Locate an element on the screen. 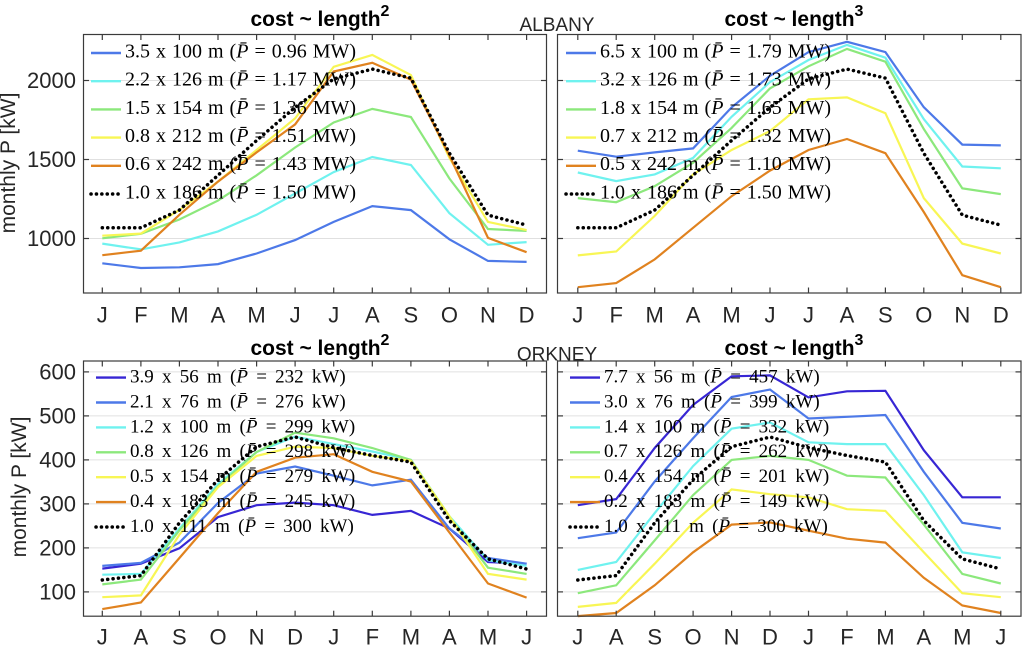 This screenshot has width=1024, height=655. svg-text: 0.6 x 242 m (P̄ = 1.43 MW) is located at coordinates (240, 164).